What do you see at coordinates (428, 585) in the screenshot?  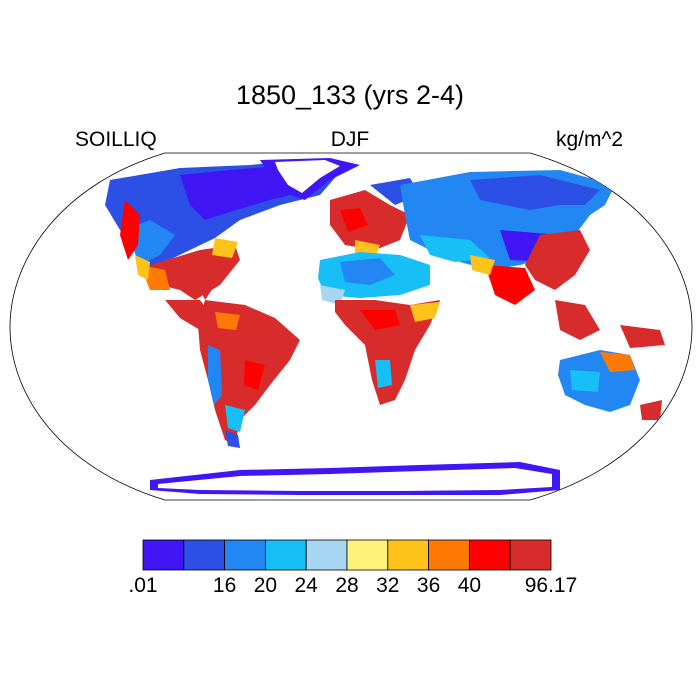 I see `colorbar-label: 36` at bounding box center [428, 585].